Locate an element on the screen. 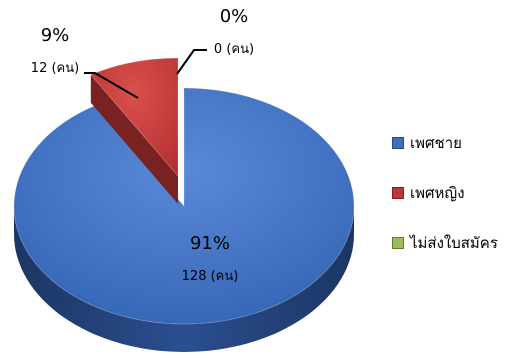  legend-item-male: เพศชาย is located at coordinates (445, 143).